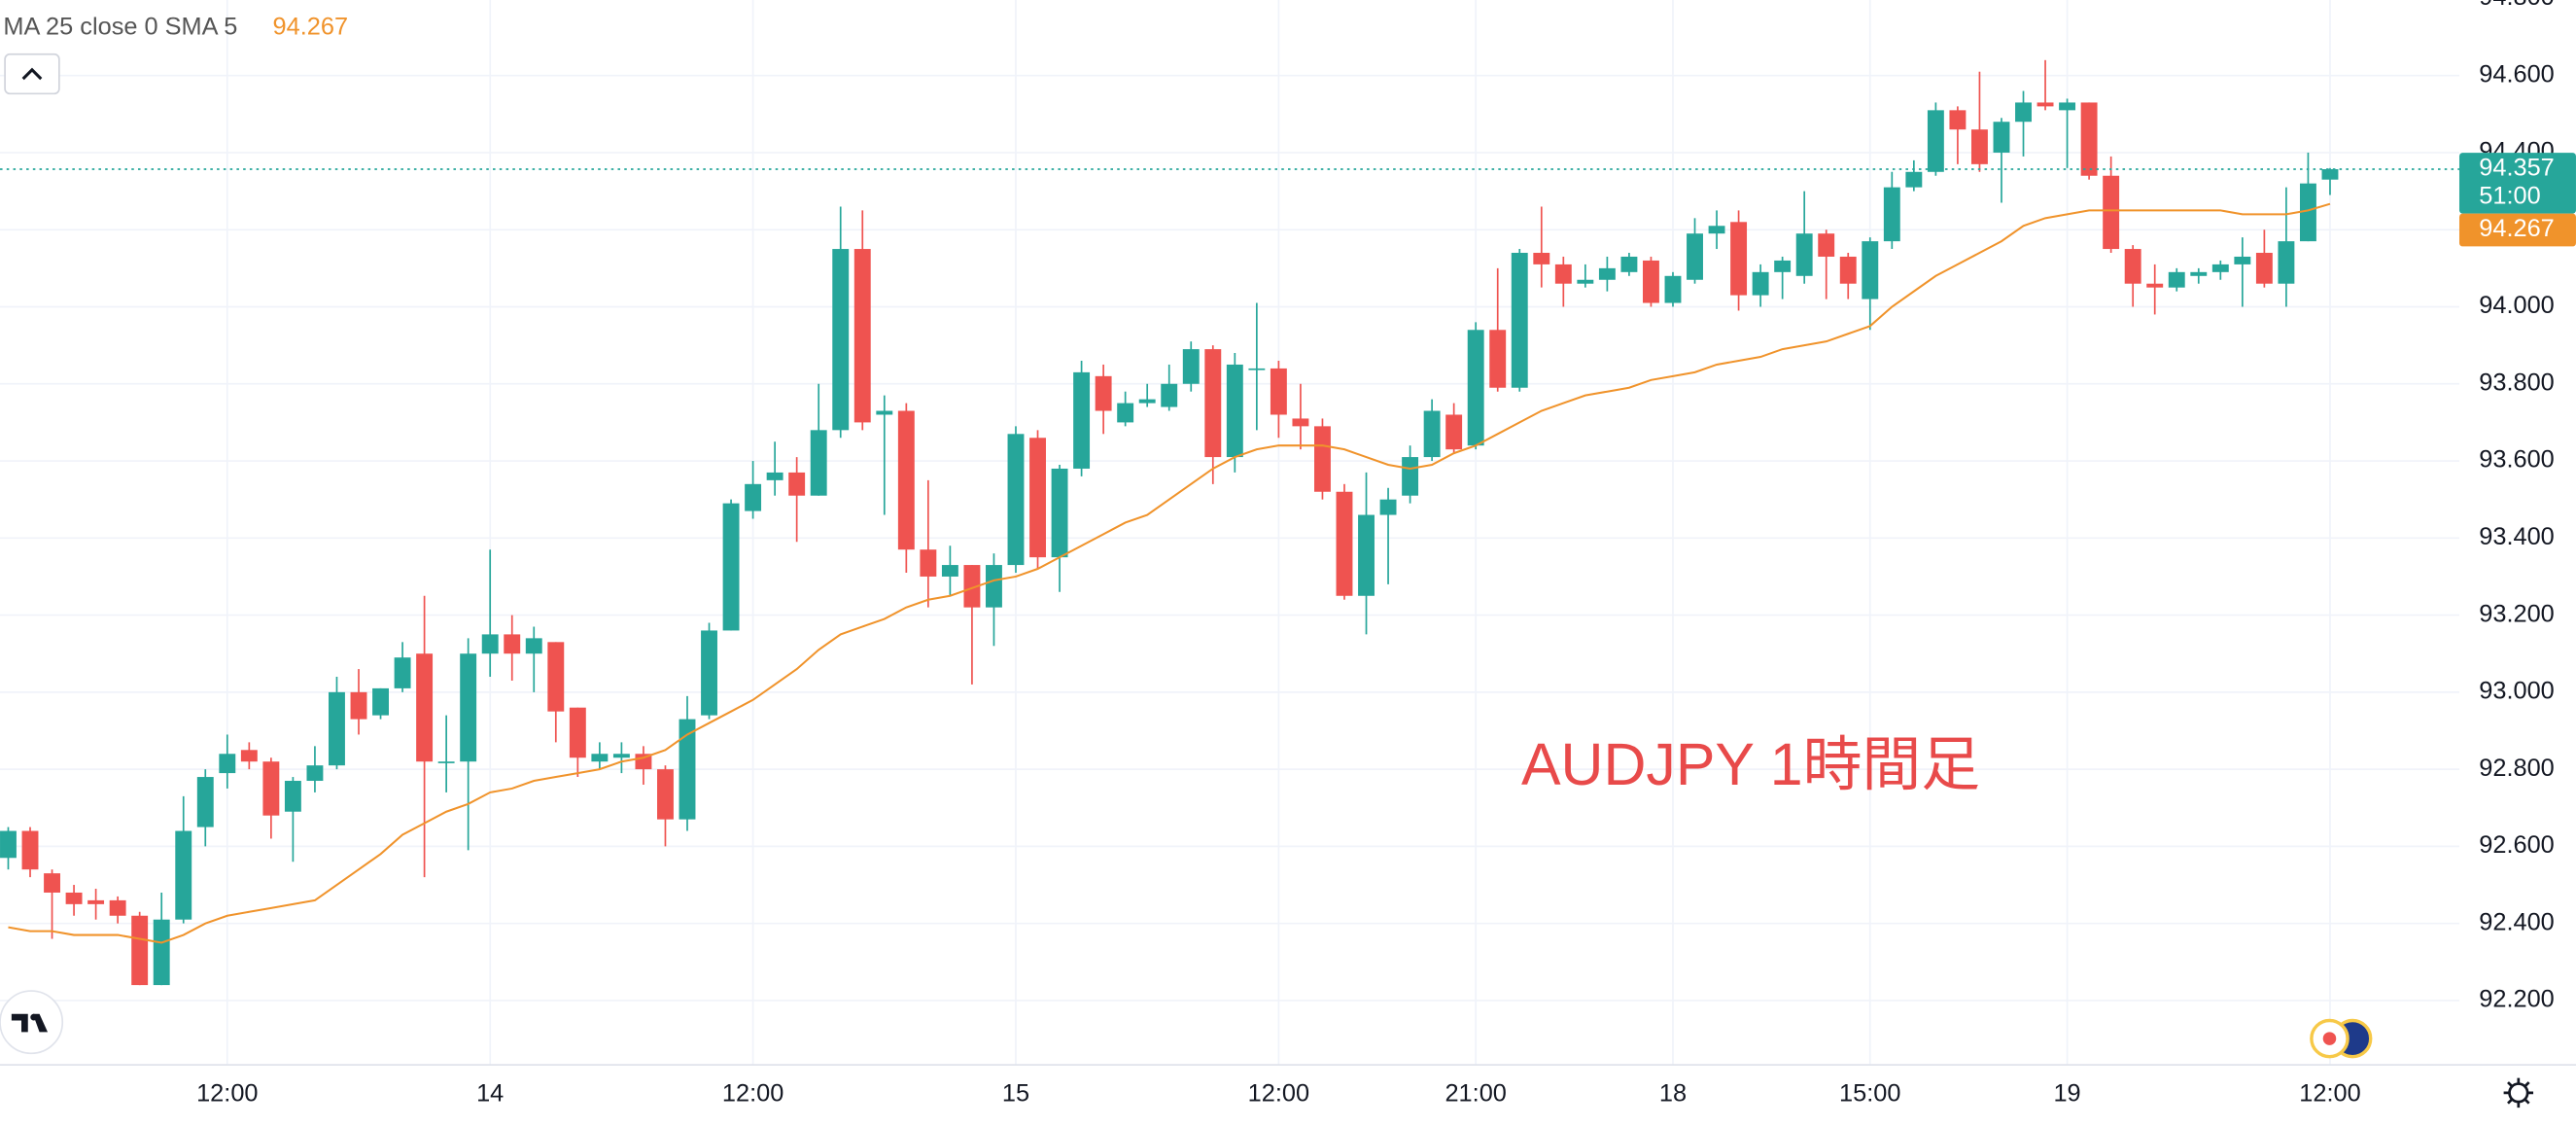 Image resolution: width=2576 pixels, height=1126 pixels. I want to click on last-price-label: 94.357, so click(2517, 169).